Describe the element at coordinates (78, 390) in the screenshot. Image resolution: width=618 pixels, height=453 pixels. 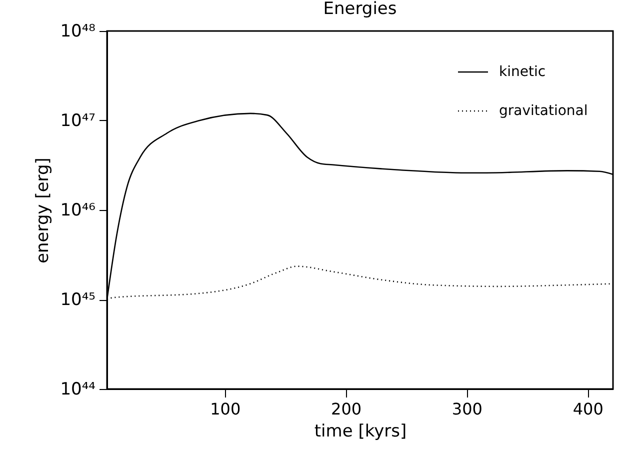
I see `y-tick-label: 10⁴⁴` at that location.